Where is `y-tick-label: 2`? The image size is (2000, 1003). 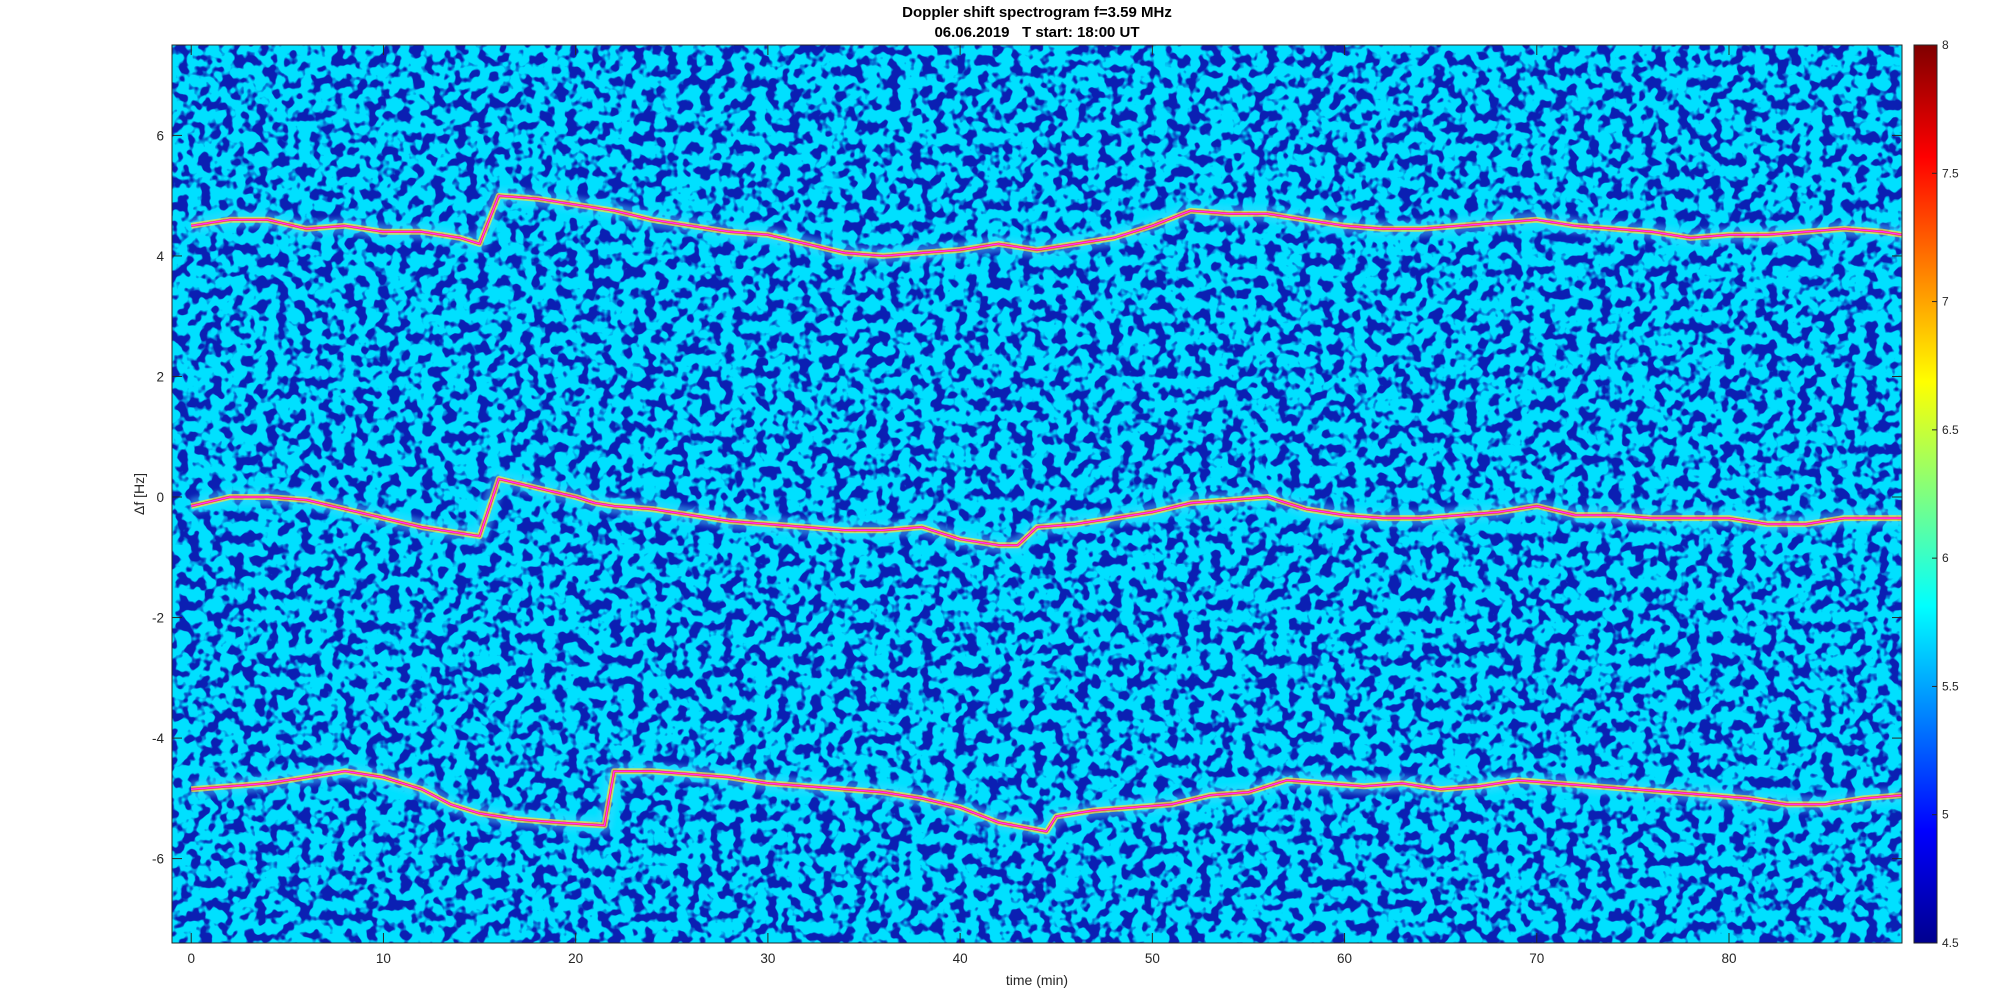
y-tick-label: 2 is located at coordinates (160, 376).